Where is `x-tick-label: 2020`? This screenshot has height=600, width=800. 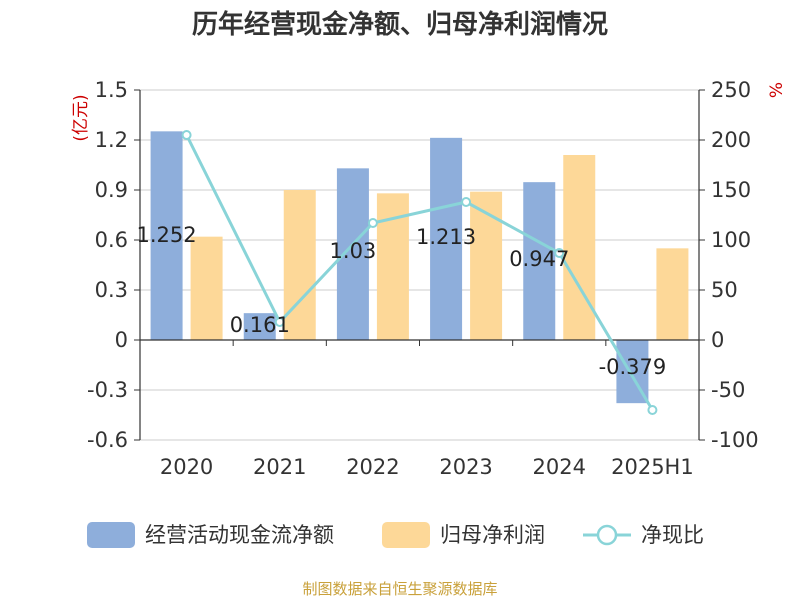 x-tick-label: 2020 is located at coordinates (186, 467).